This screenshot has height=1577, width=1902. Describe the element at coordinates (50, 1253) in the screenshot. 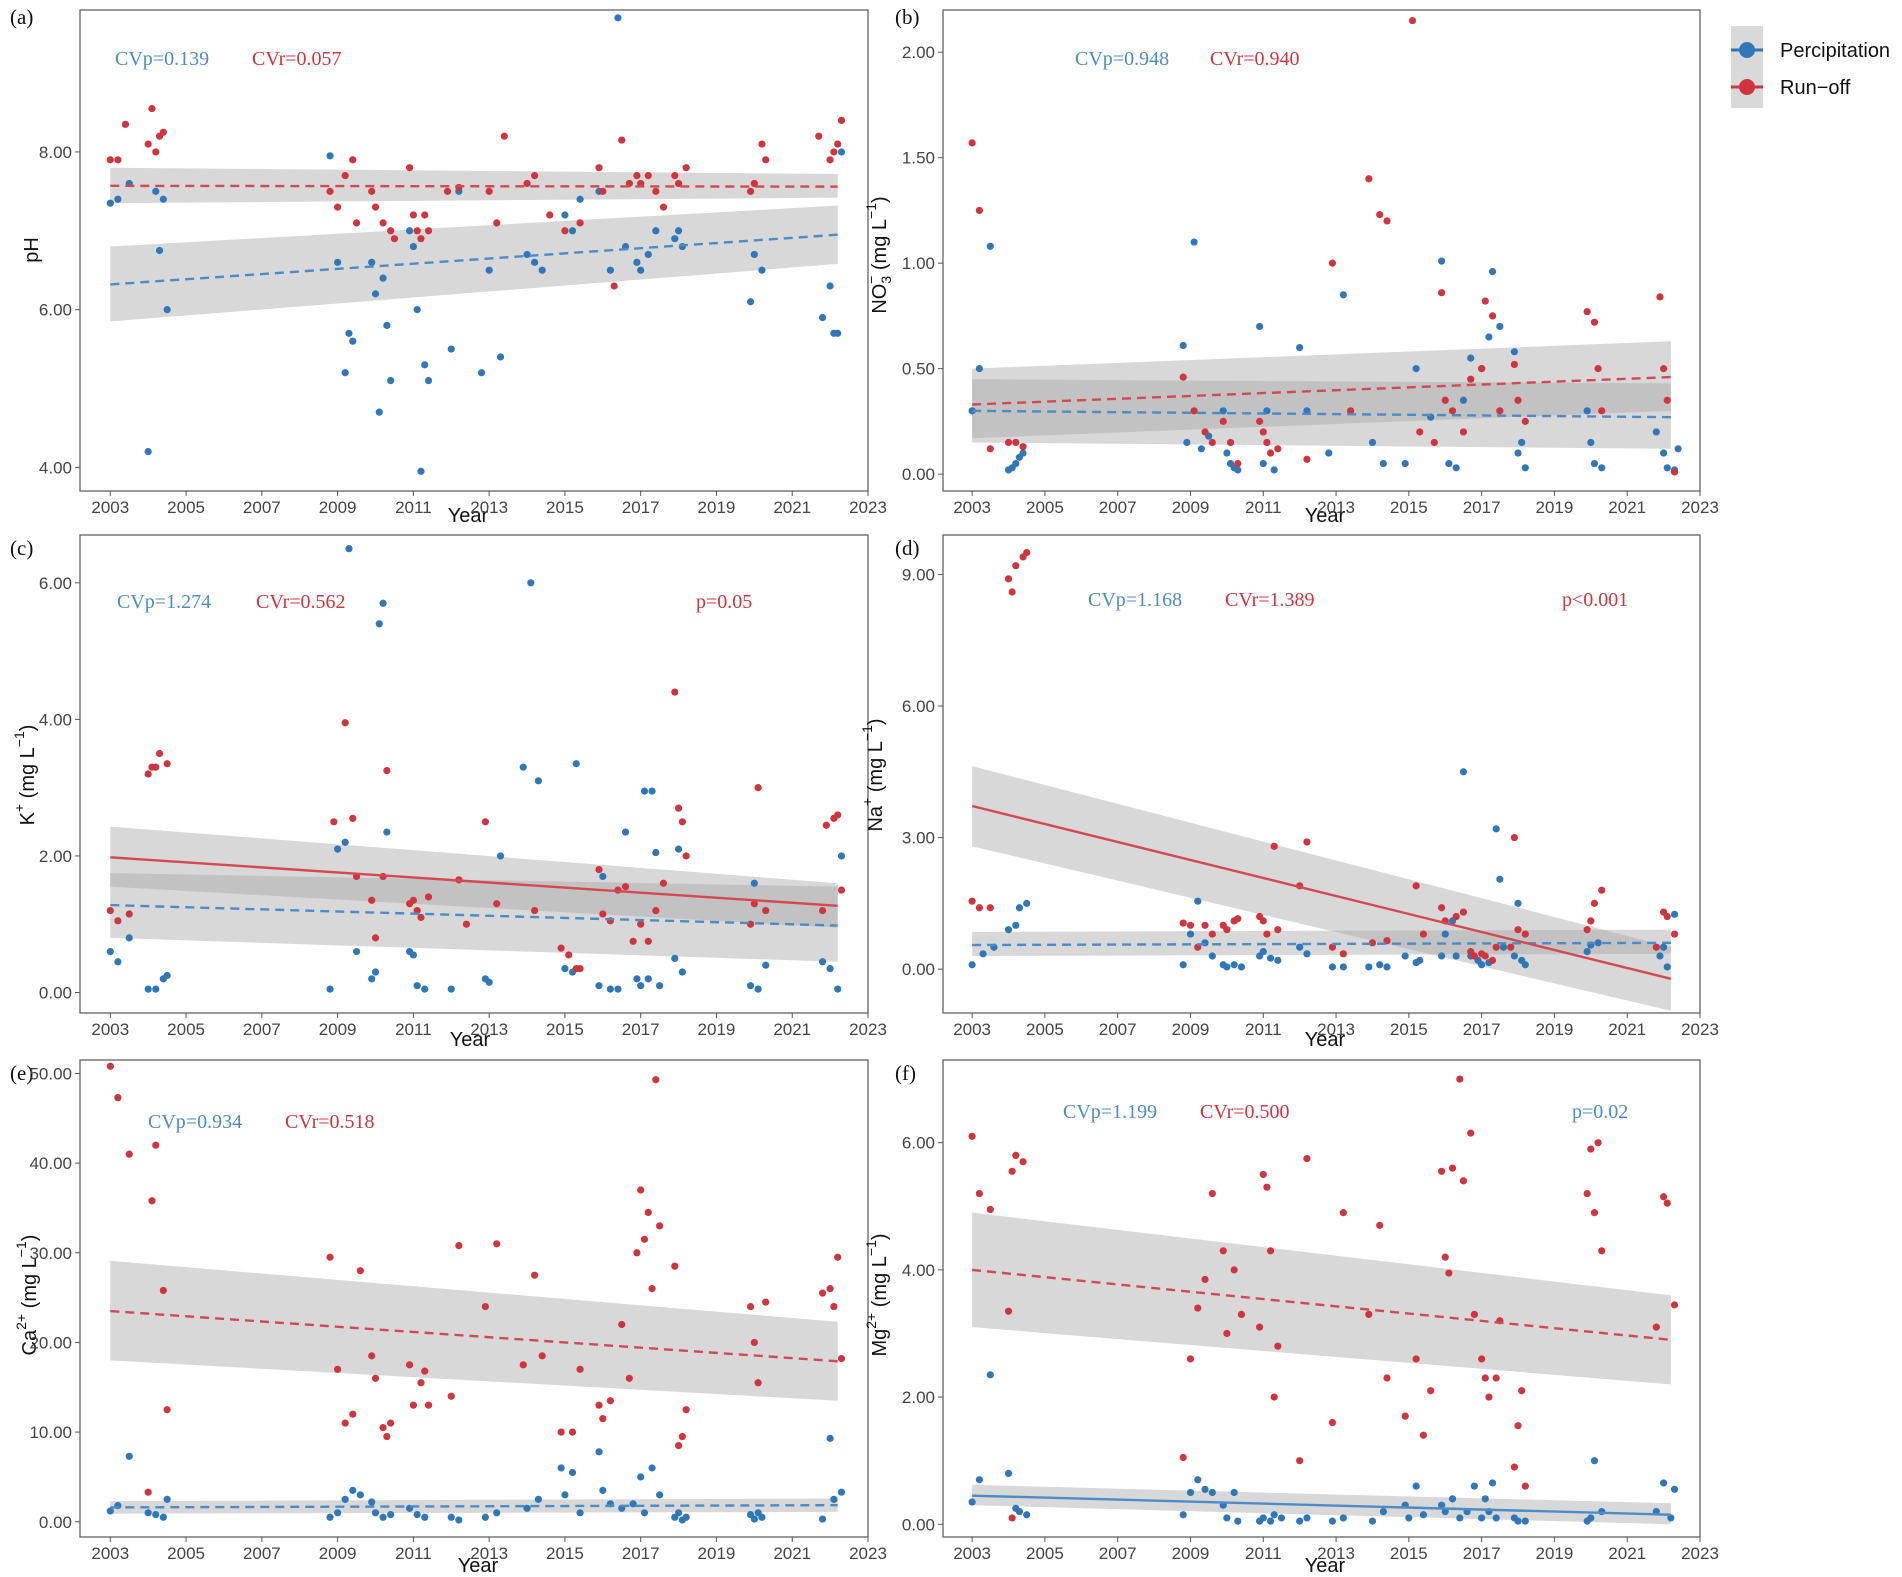

I see `y-tick-label: 30.00` at that location.